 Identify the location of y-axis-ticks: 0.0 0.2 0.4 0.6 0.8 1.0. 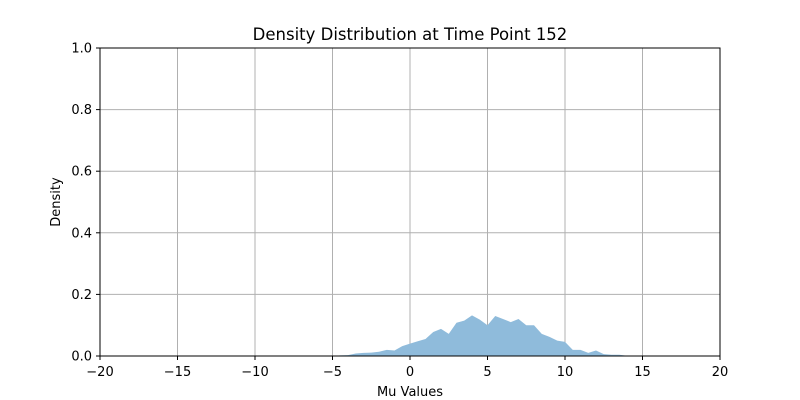
(85, 203).